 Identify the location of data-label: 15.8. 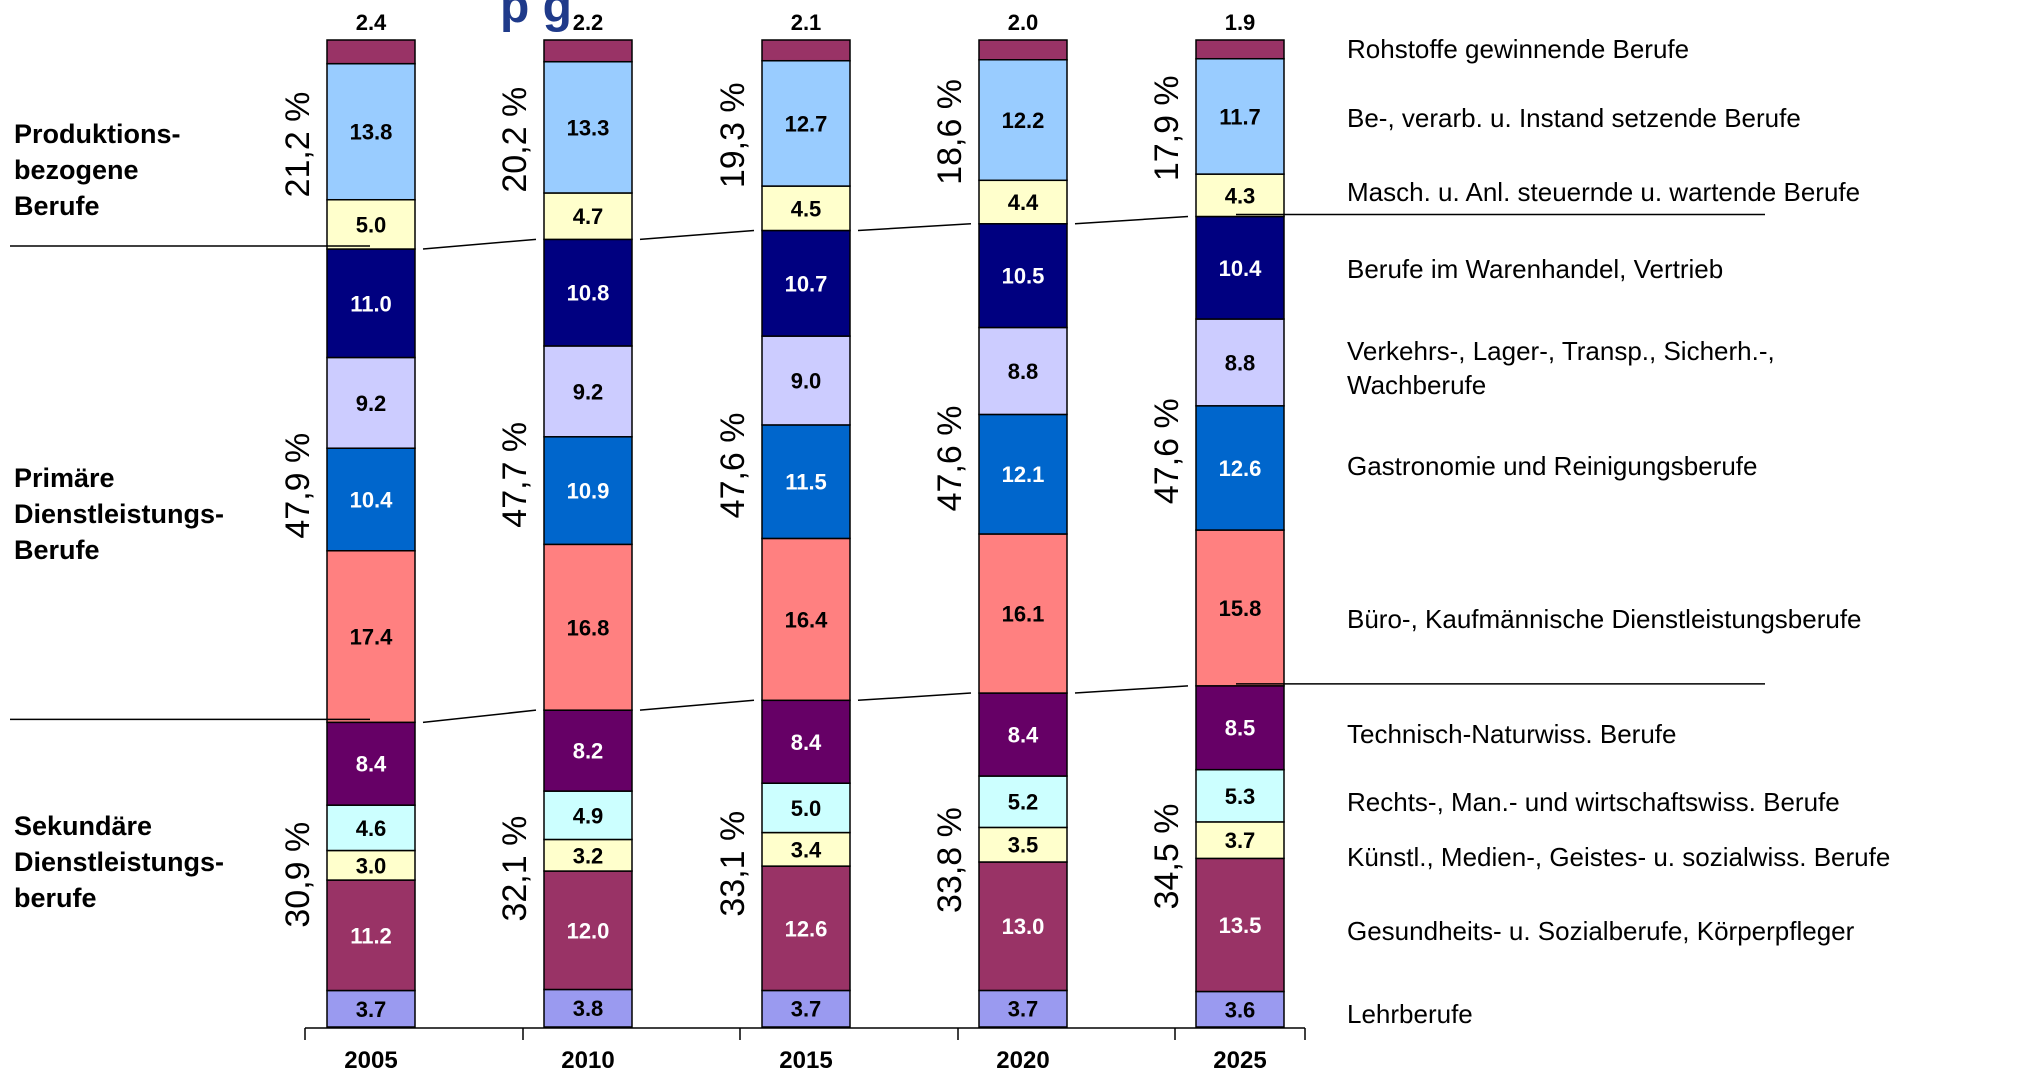
(1240, 608).